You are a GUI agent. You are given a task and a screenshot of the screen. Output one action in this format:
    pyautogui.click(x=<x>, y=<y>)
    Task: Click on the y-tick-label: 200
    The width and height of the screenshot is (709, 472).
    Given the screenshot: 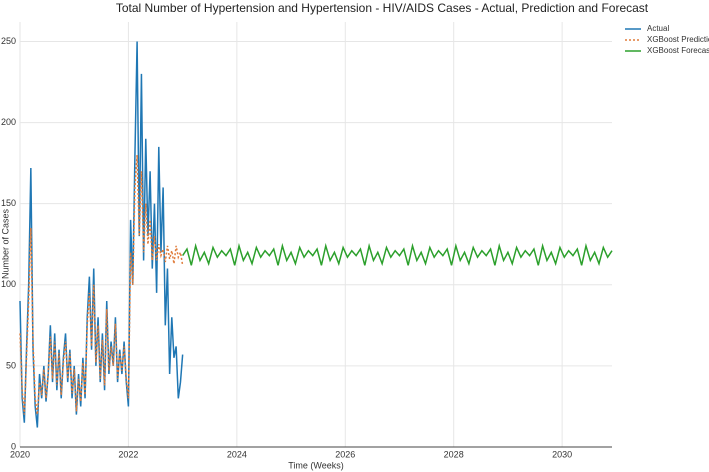 What is the action you would take?
    pyautogui.click(x=8, y=122)
    